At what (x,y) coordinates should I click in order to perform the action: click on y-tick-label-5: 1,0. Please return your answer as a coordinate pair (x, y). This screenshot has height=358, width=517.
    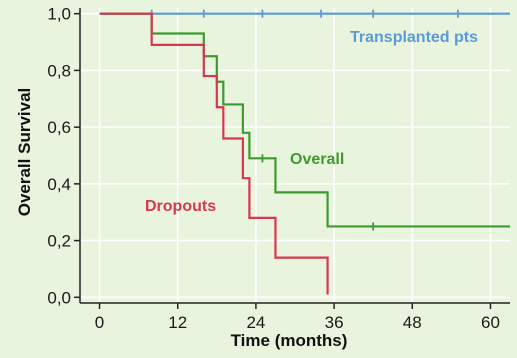
    Looking at the image, I should click on (59, 14).